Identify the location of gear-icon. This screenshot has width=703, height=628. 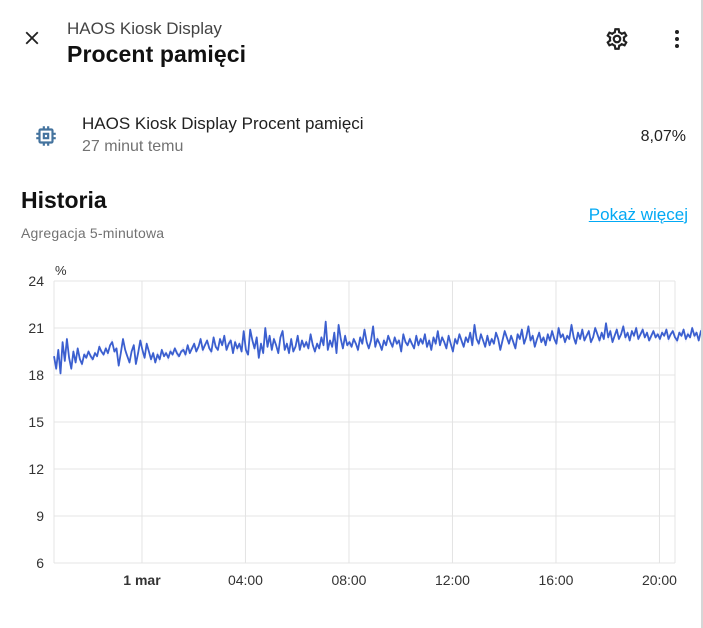
(617, 39).